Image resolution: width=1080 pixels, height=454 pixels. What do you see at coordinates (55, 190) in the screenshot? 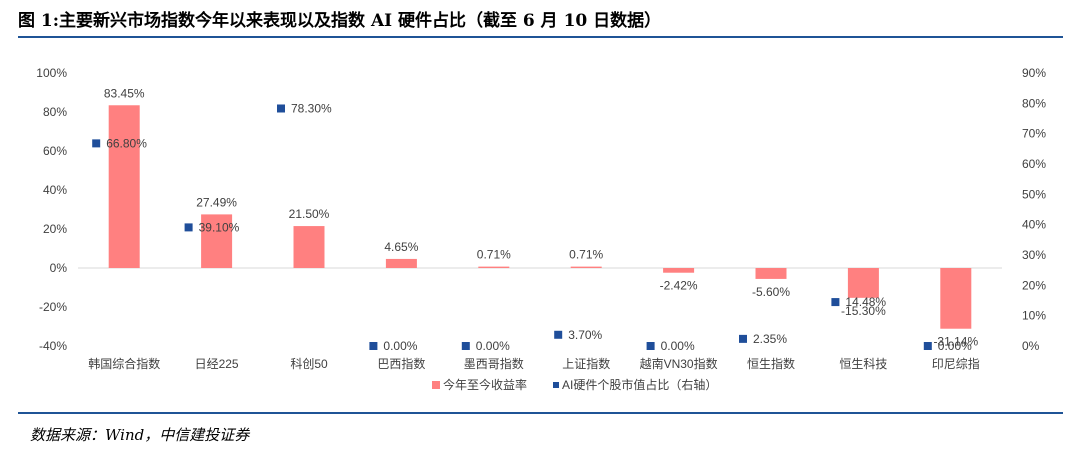
I see `left-tick-label: 40%` at bounding box center [55, 190].